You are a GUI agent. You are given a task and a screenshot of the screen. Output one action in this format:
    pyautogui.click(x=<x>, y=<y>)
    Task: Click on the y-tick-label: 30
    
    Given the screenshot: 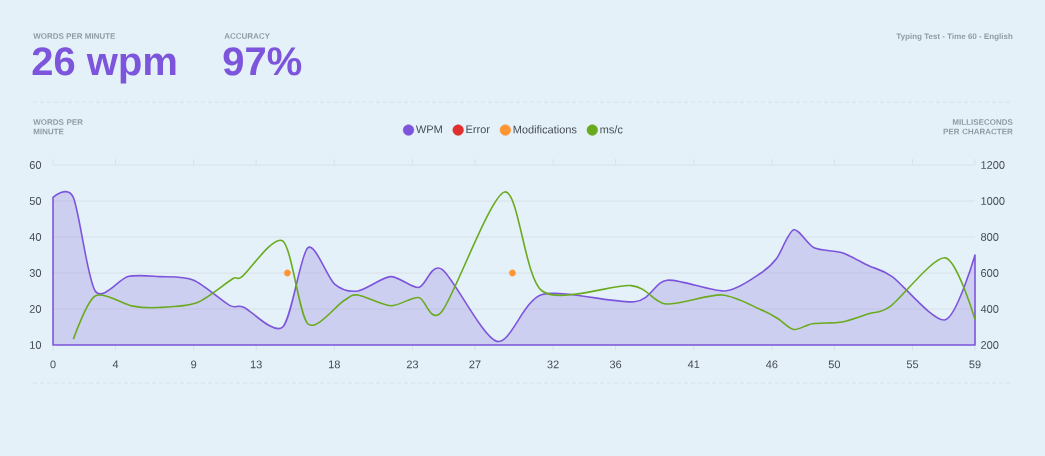 What is the action you would take?
    pyautogui.click(x=35, y=273)
    